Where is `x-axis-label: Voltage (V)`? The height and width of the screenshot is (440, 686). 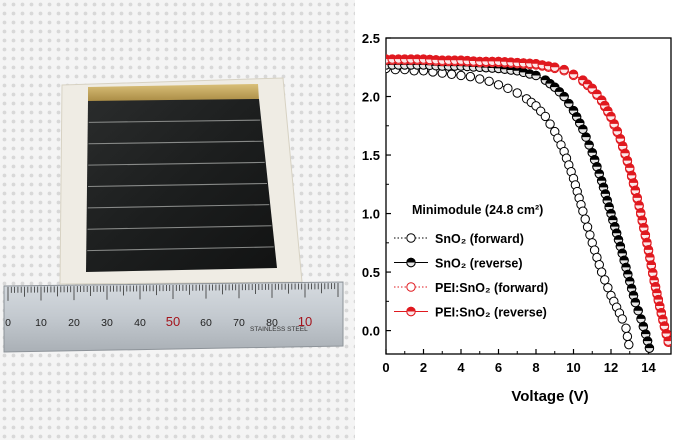 x-axis-label: Voltage (V) is located at coordinates (549, 396).